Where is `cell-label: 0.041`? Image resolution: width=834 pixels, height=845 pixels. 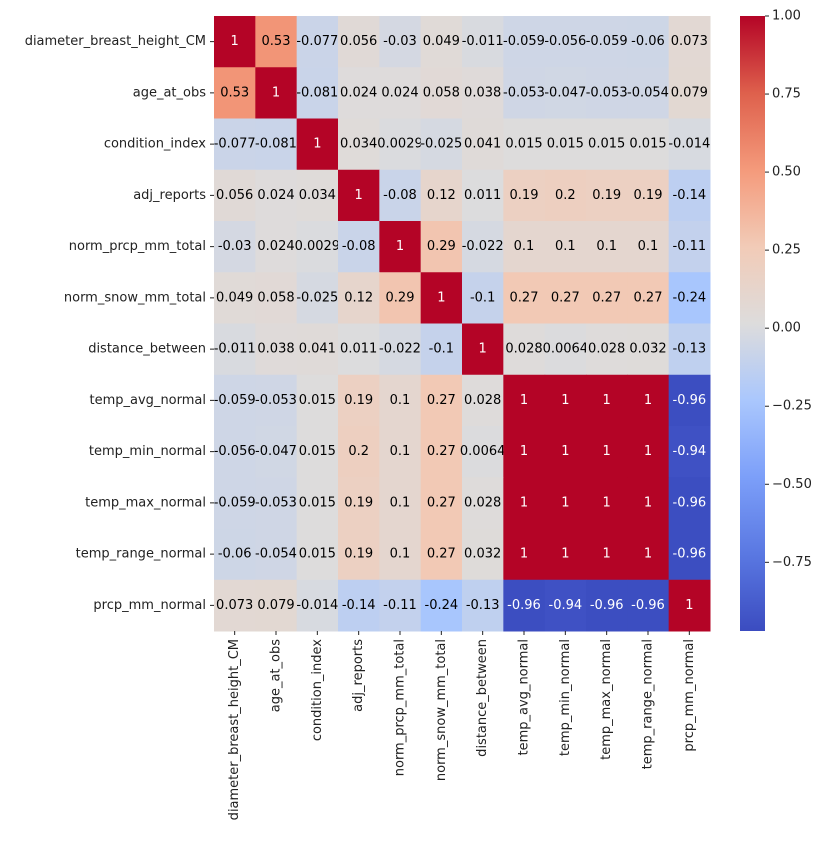 cell-label: 0.041 is located at coordinates (482, 144).